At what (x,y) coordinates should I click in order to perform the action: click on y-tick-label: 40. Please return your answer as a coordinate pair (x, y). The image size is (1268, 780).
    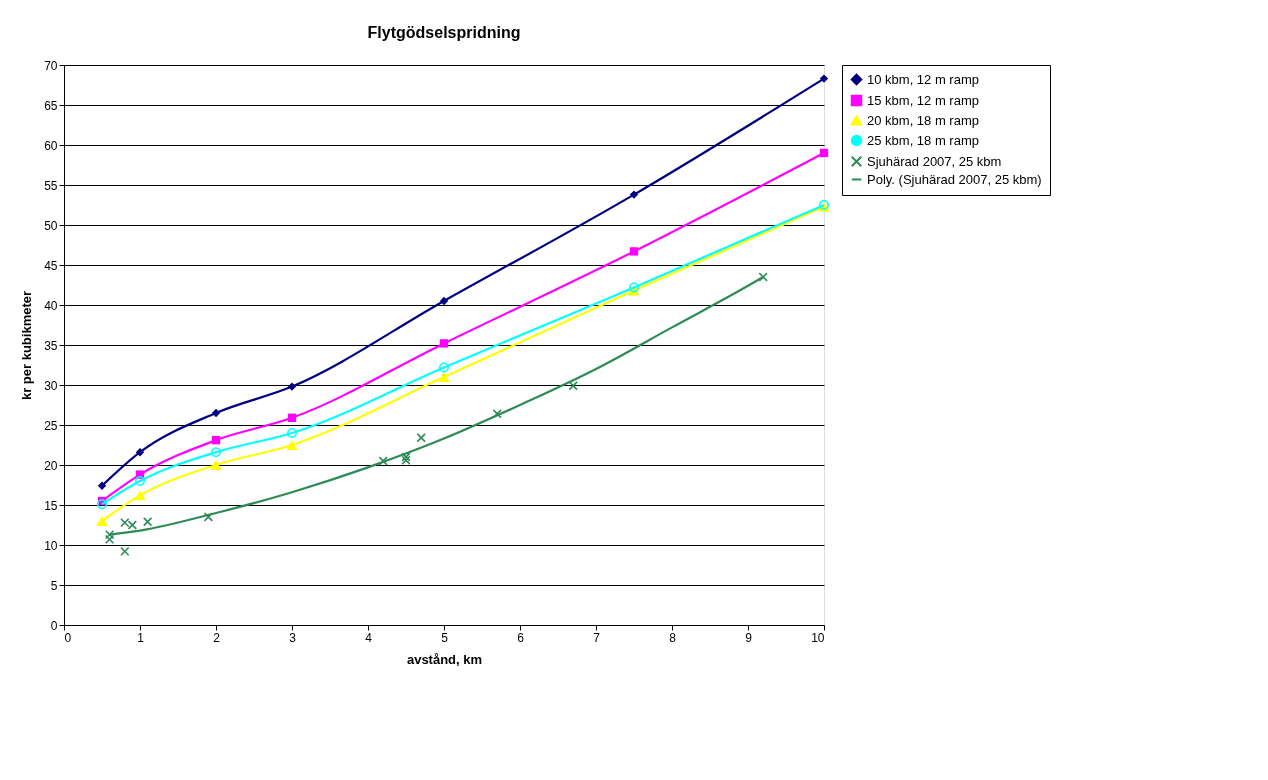
    Looking at the image, I should click on (51, 305).